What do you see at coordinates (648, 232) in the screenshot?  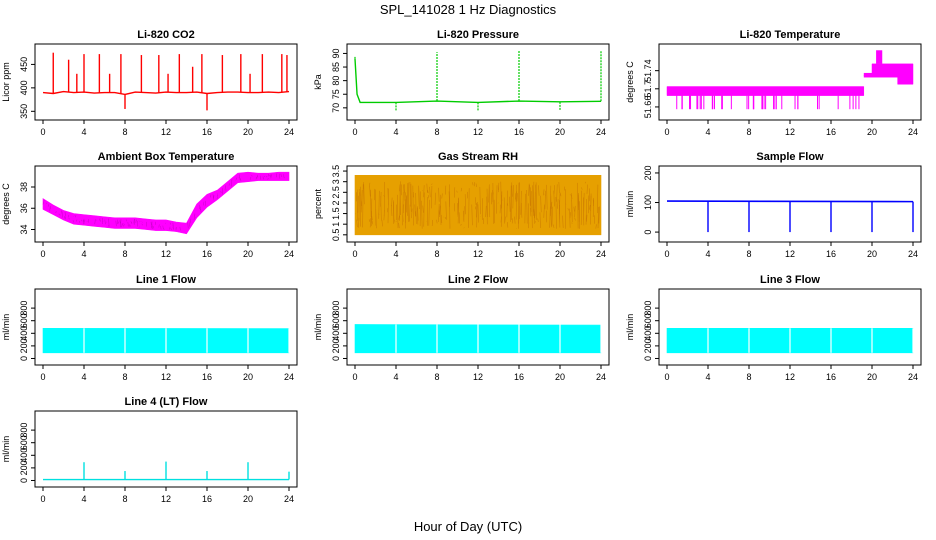 I see `y-tick-label: 0` at bounding box center [648, 232].